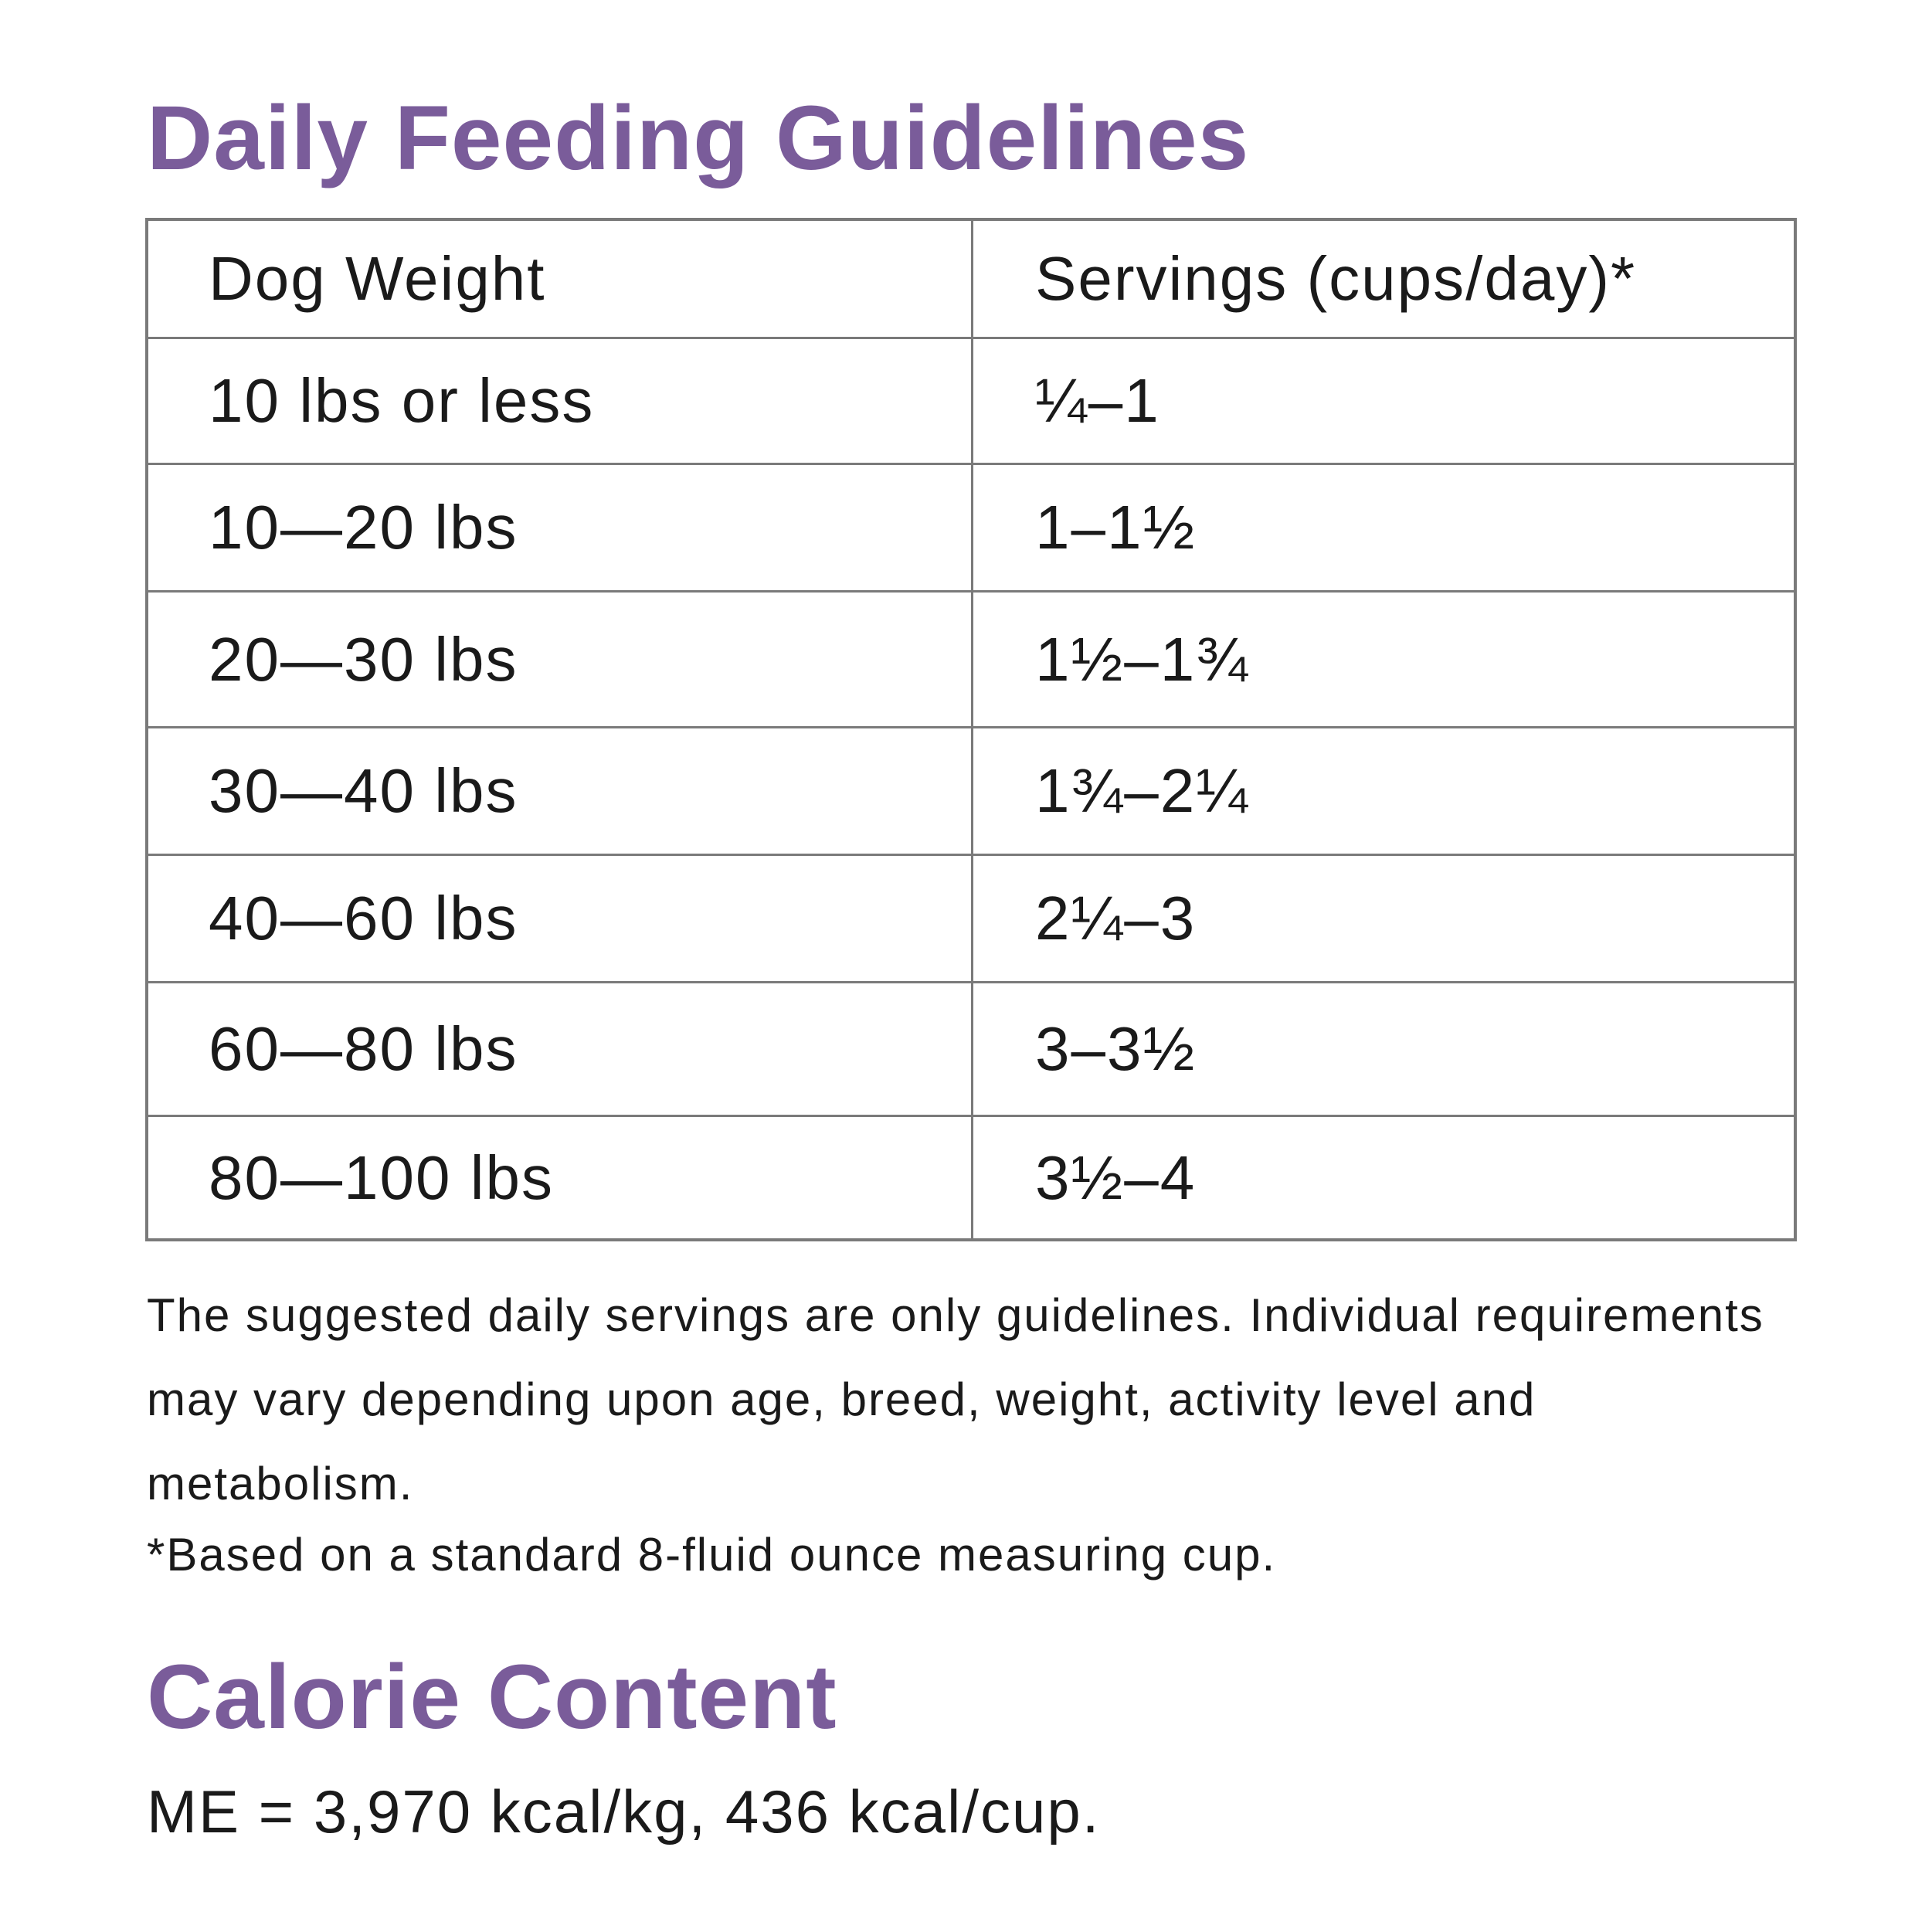 This screenshot has width=1932, height=1932. What do you see at coordinates (1097, 401) in the screenshot?
I see `servings-cell: ¼–1` at bounding box center [1097, 401].